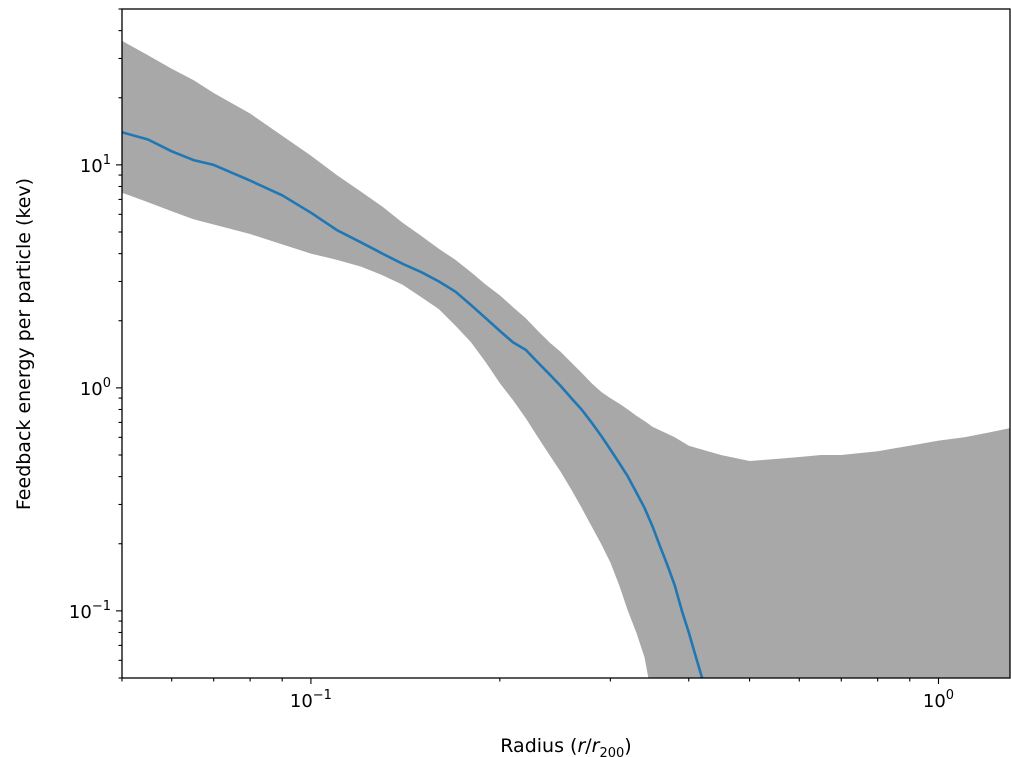 The height and width of the screenshot is (757, 1011). I want to click on y-tick-label: 10⁰, so click(95, 388).